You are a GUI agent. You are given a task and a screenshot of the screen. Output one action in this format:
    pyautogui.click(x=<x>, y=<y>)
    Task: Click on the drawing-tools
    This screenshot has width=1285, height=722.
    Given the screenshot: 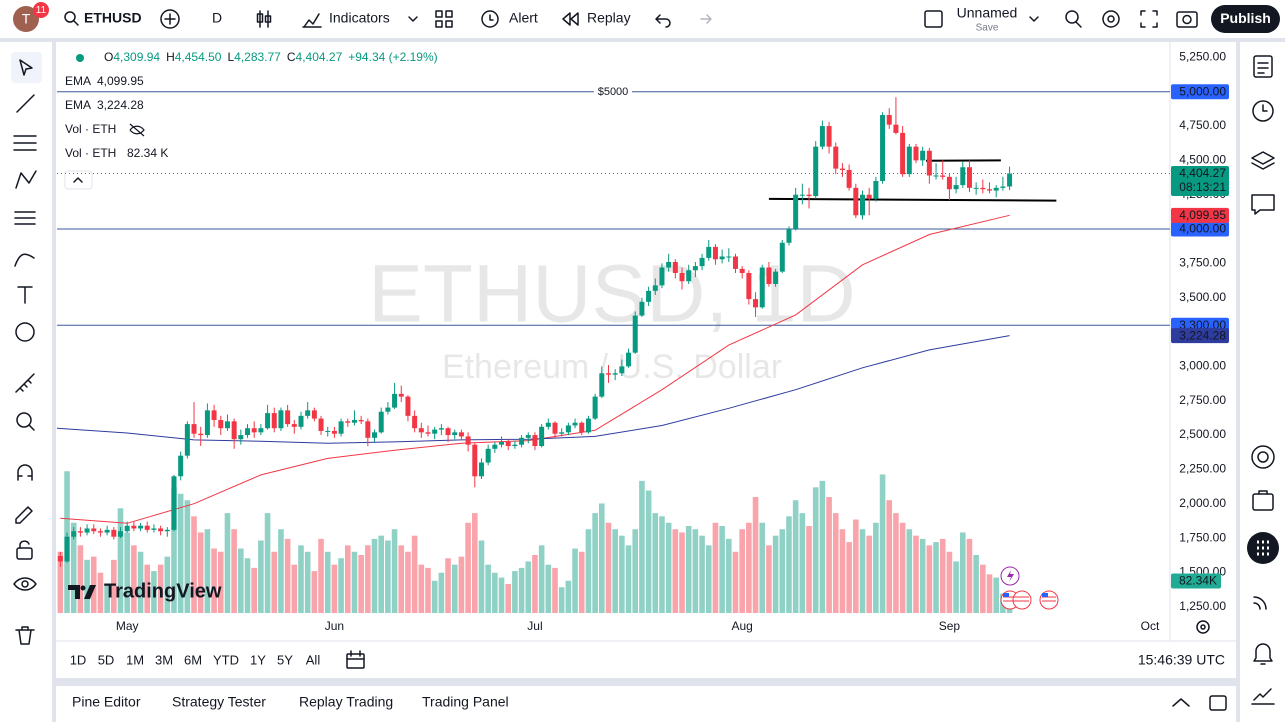 What is the action you would take?
    pyautogui.click(x=26, y=348)
    